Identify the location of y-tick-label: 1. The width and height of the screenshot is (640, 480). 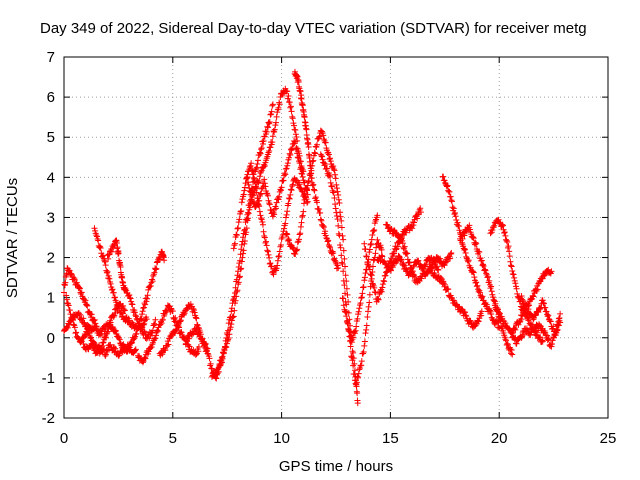
(51, 298).